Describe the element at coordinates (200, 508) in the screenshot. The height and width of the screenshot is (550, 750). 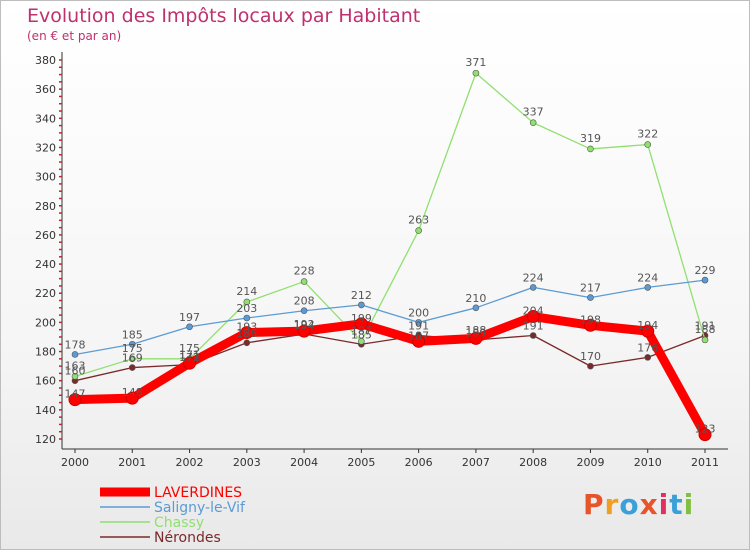
I see `legend-label: Saligny-le-Vif` at that location.